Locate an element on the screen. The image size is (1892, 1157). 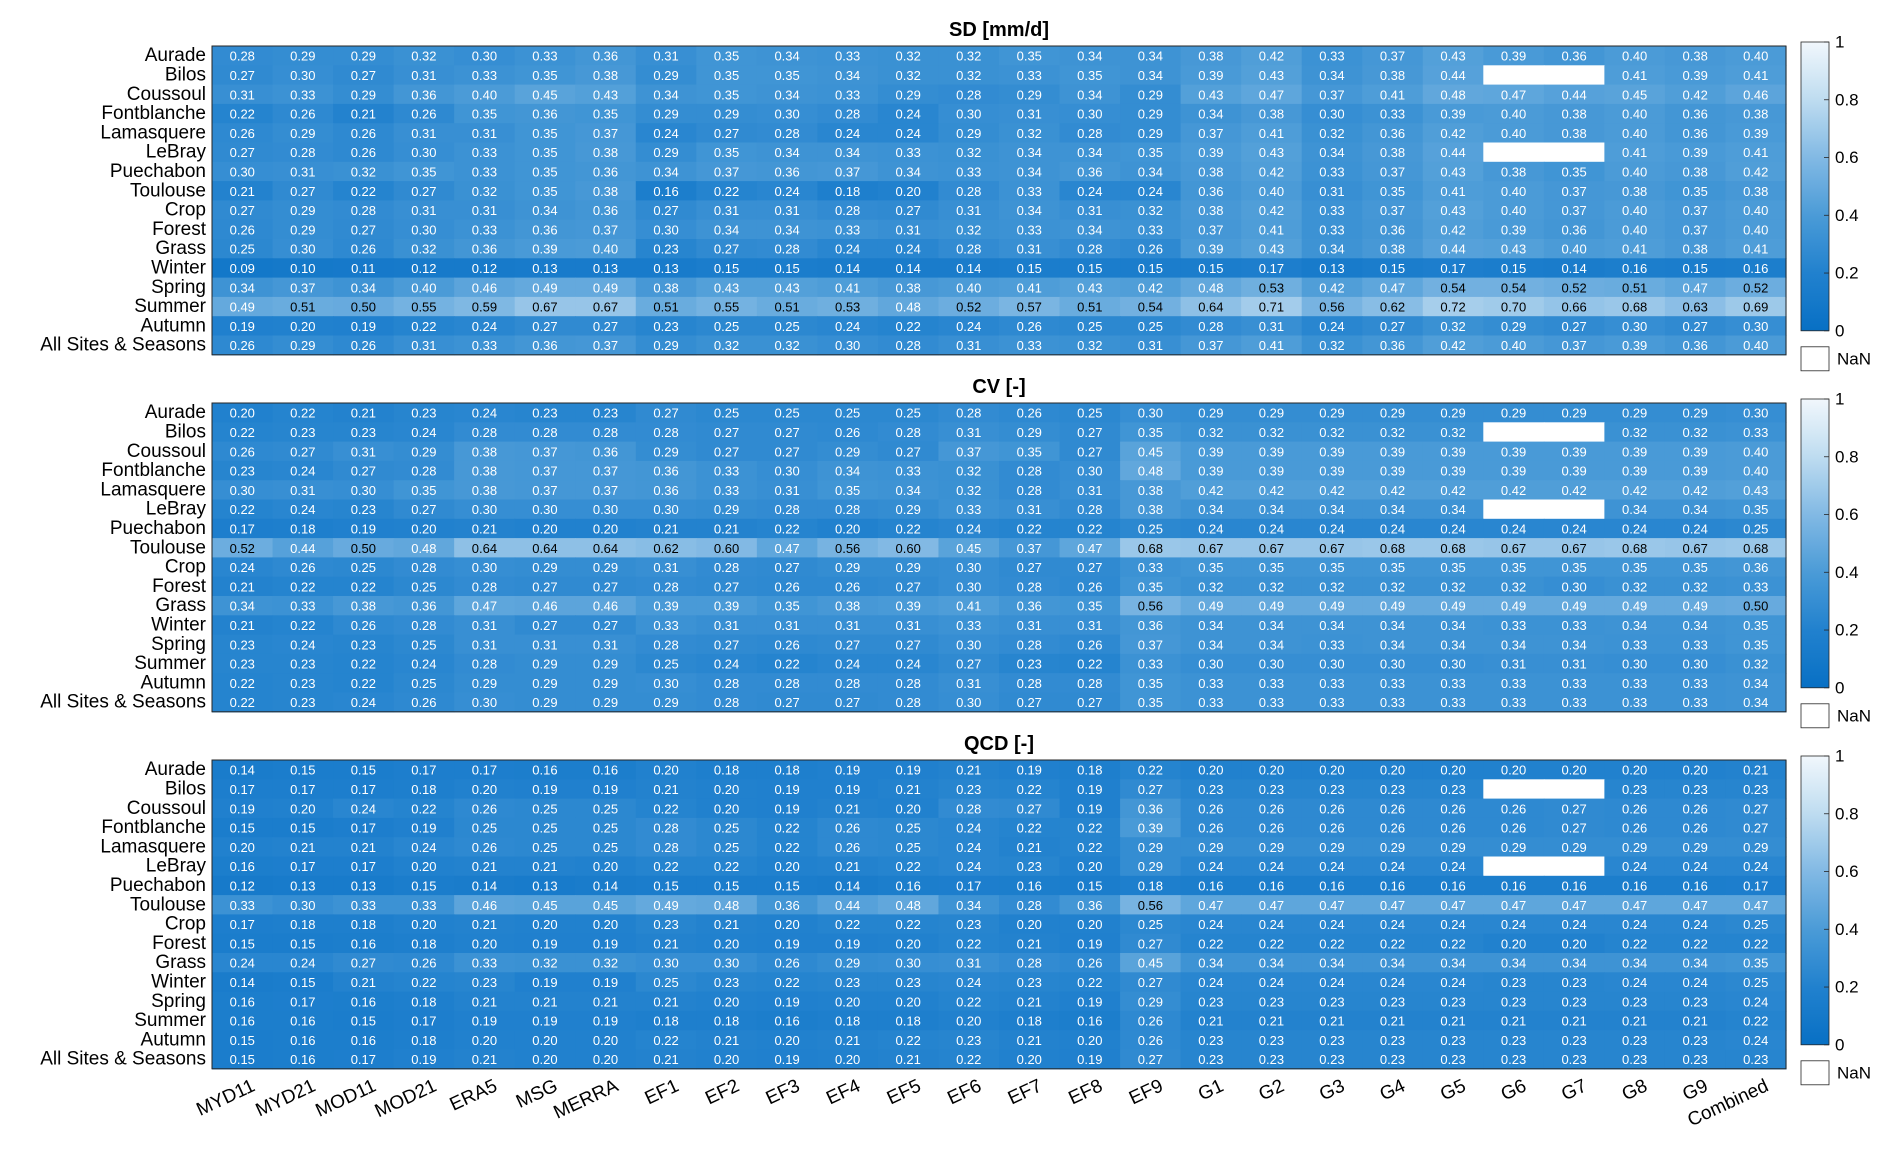
column-label: G5 is located at coordinates (1453, 1090).